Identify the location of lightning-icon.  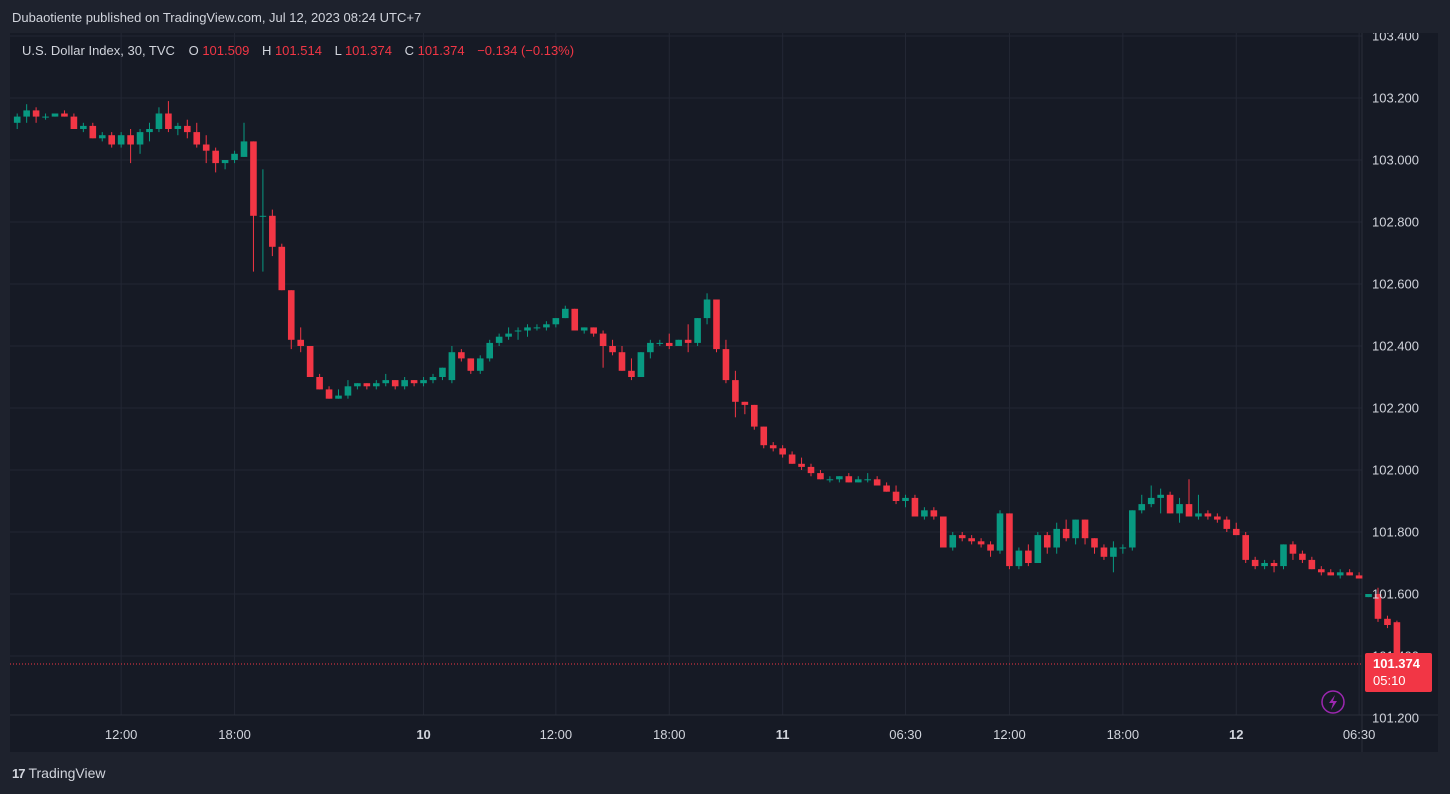
(1333, 702).